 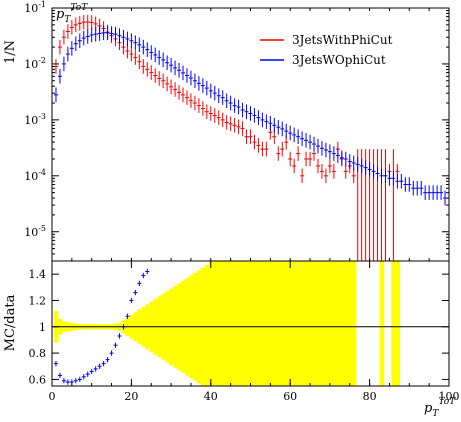 What do you see at coordinates (38, 274) in the screenshot?
I see `ratio-y-tick-label: 1.4` at bounding box center [38, 274].